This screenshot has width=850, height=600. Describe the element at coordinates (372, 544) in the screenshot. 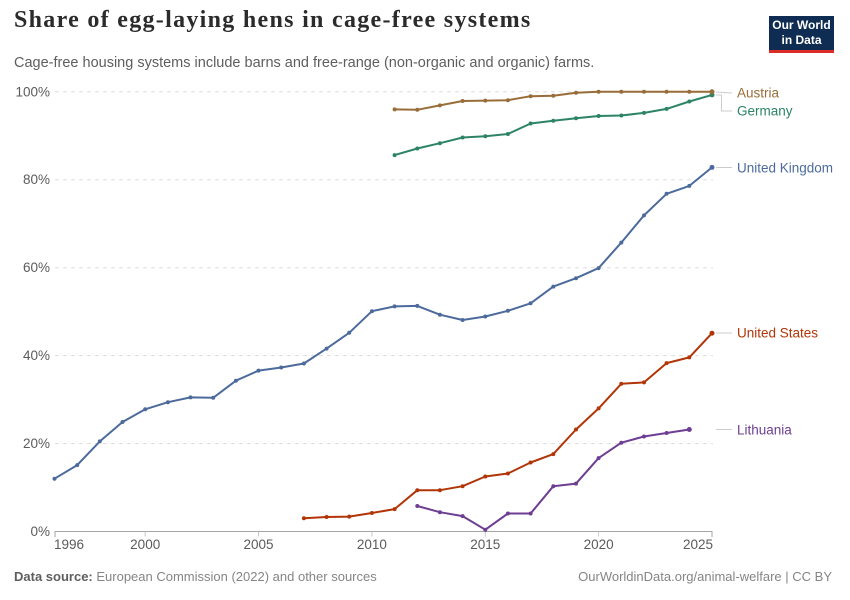

I see `svg-text: 2010` at that location.